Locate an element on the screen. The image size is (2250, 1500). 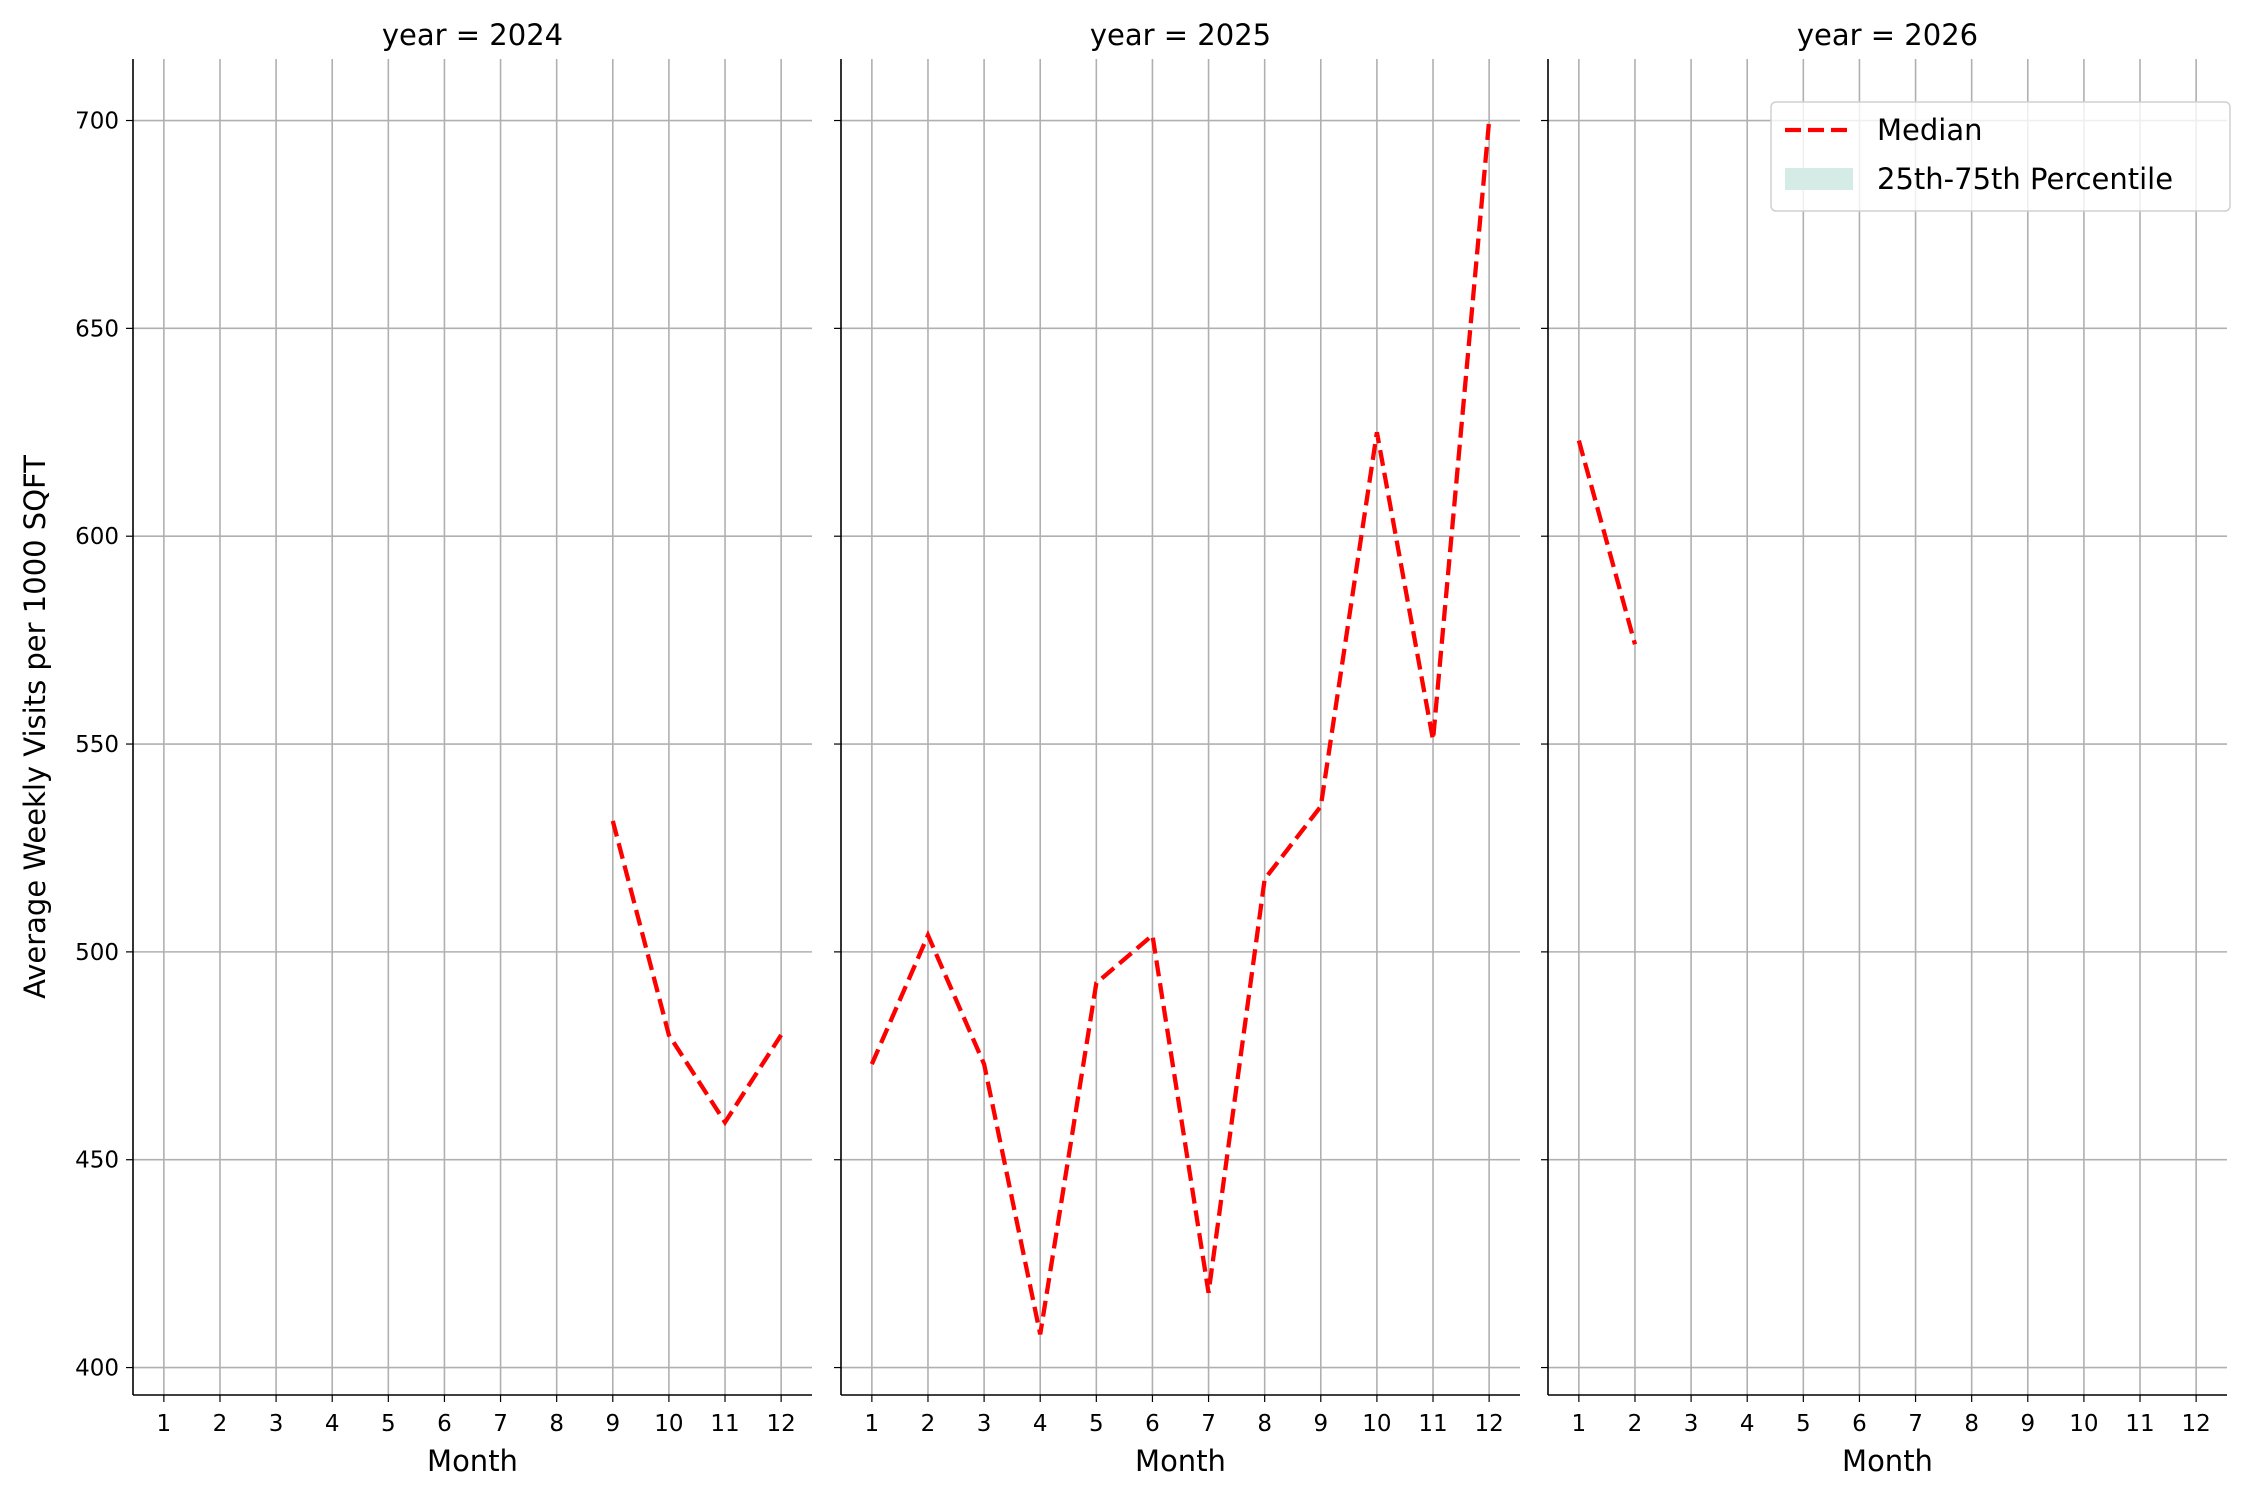
y-tick-label: 500 is located at coordinates (97, 953).